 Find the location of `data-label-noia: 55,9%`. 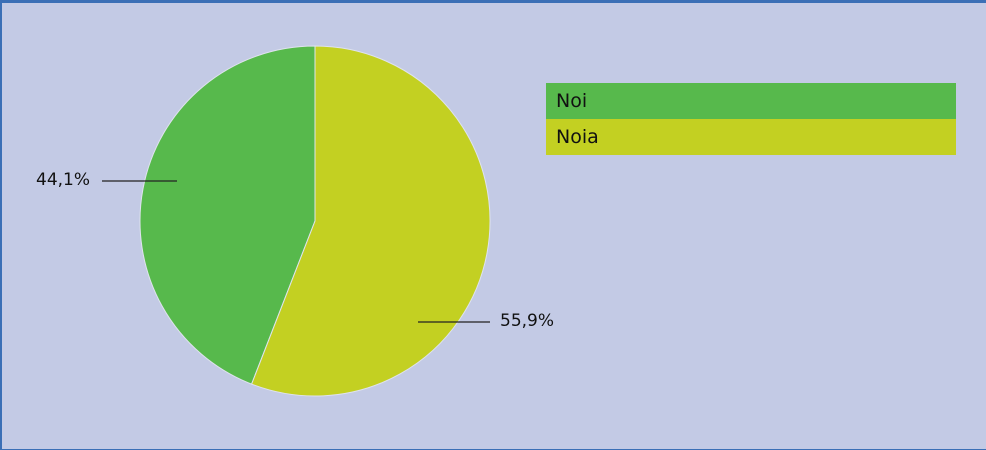

data-label-noia: 55,9% is located at coordinates (527, 321).